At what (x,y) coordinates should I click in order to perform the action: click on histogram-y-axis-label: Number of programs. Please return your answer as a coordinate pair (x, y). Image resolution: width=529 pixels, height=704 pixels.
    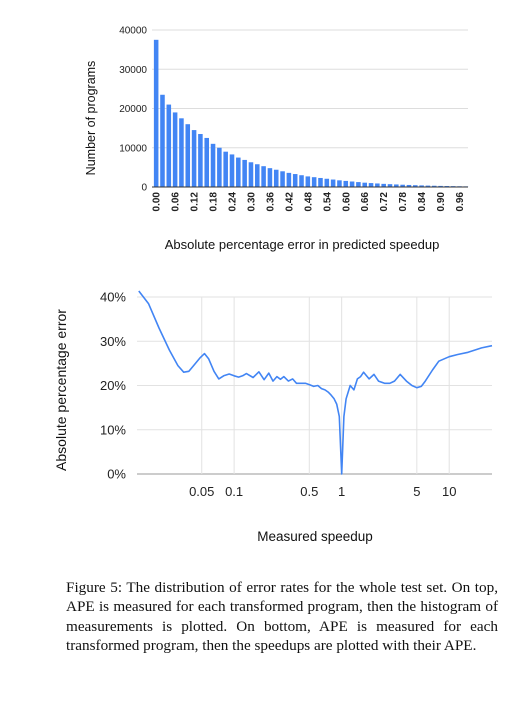
    Looking at the image, I should click on (91, 118).